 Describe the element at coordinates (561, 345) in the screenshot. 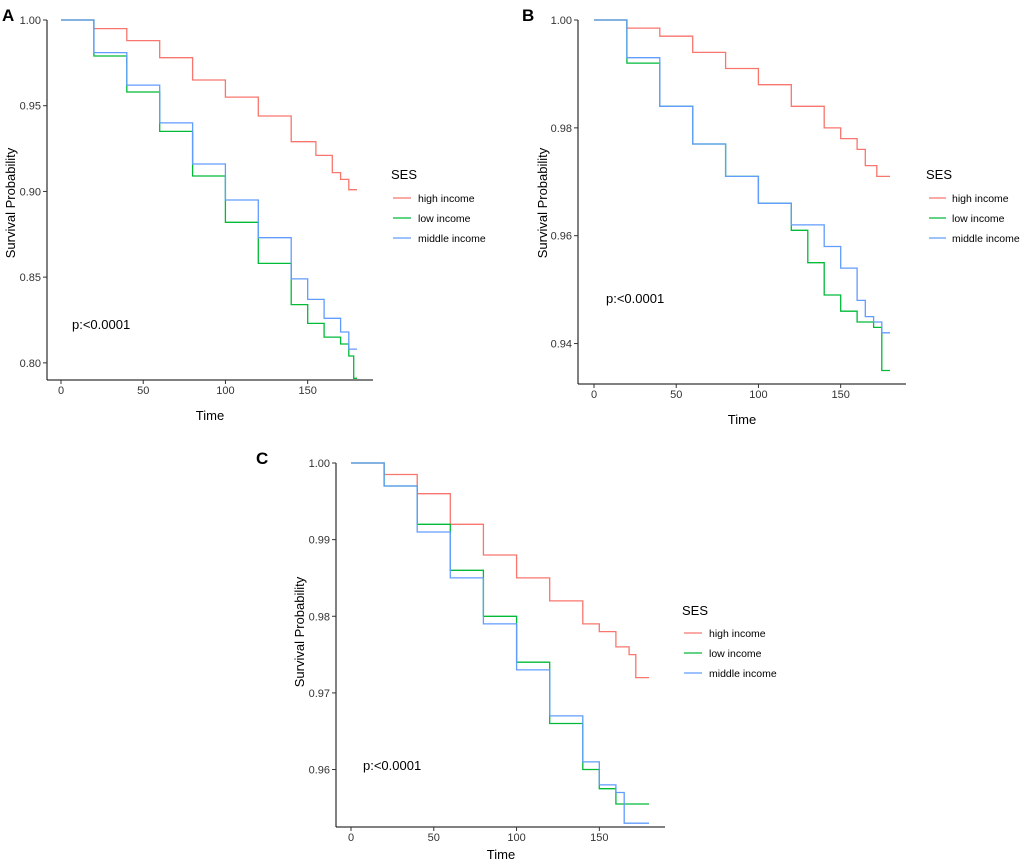

I see `y-tick-label: 0.94` at that location.